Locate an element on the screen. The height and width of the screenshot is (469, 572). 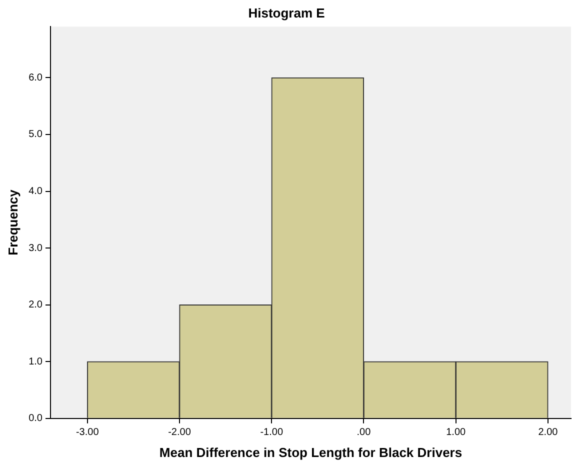
x-axis-title: Mean Difference in Stop Length for Black Drivers is located at coordinates (310, 452).